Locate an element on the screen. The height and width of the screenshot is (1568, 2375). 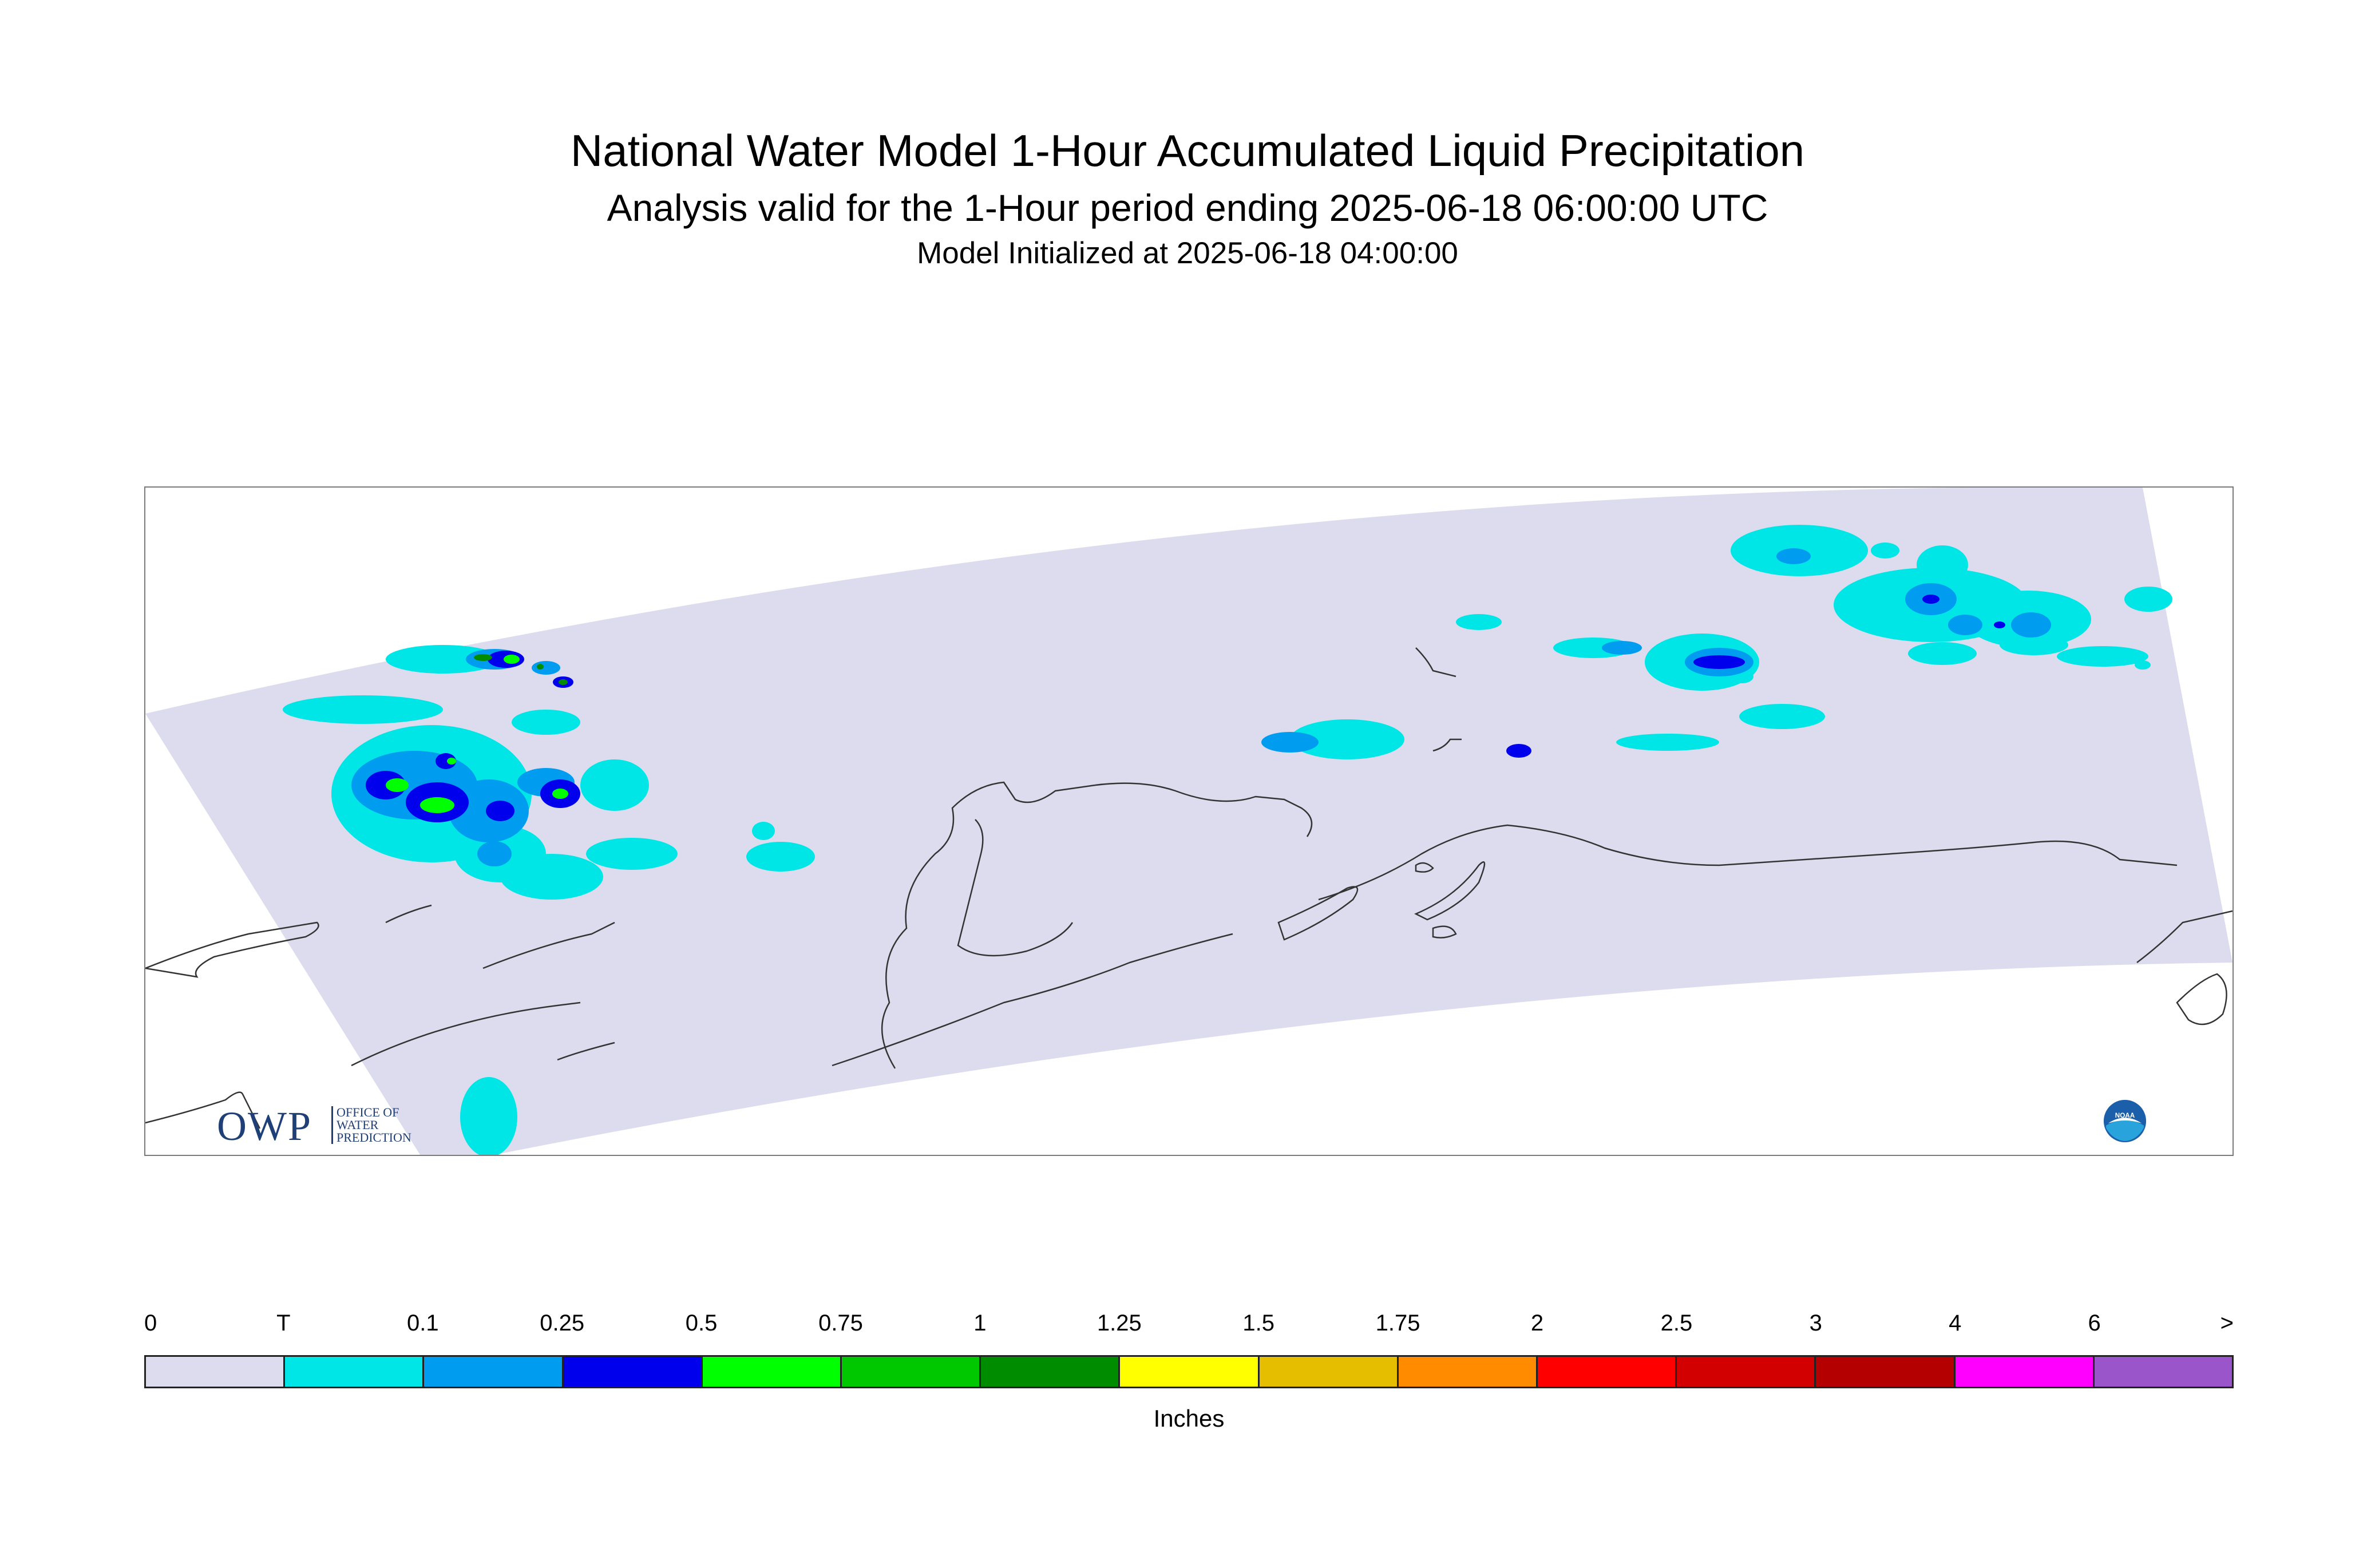
legend-tick-label: 1 is located at coordinates (980, 1323).